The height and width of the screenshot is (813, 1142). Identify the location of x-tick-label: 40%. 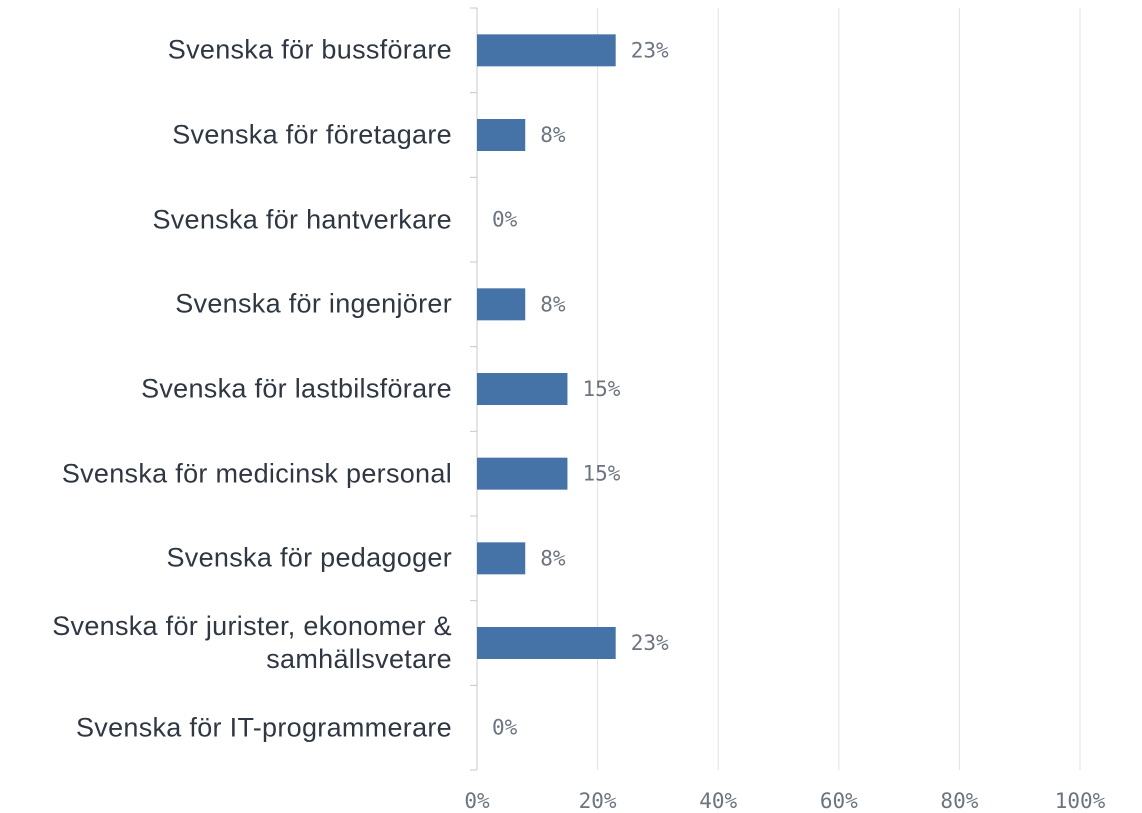
(718, 801).